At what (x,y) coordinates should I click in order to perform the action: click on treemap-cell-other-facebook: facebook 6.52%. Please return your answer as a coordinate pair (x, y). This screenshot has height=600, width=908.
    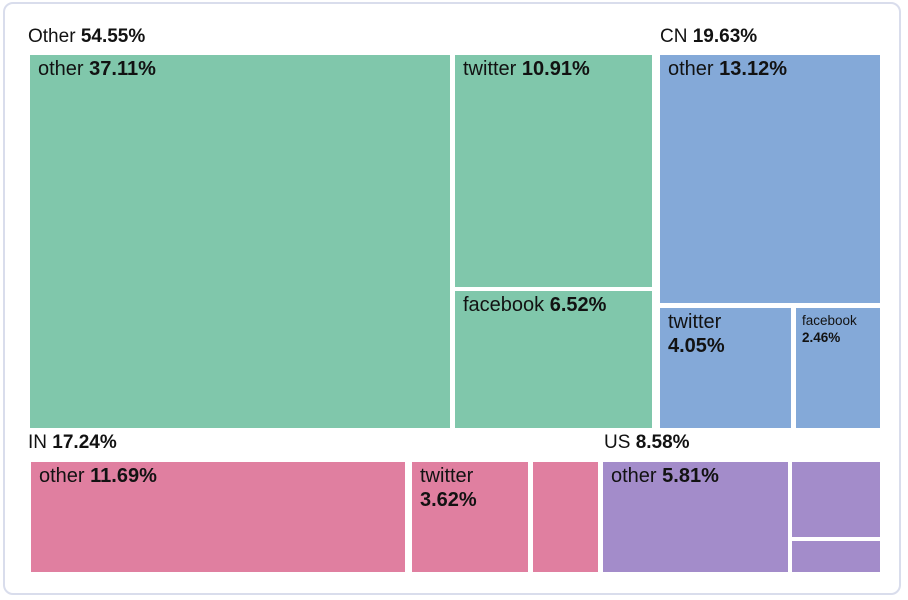
    Looking at the image, I should click on (553, 359).